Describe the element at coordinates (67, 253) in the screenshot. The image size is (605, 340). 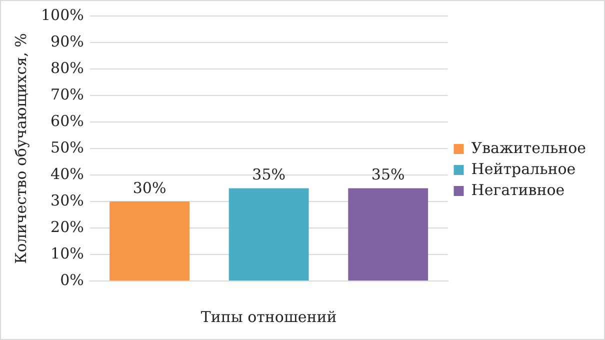
I see `y-tick-label: 10%` at that location.